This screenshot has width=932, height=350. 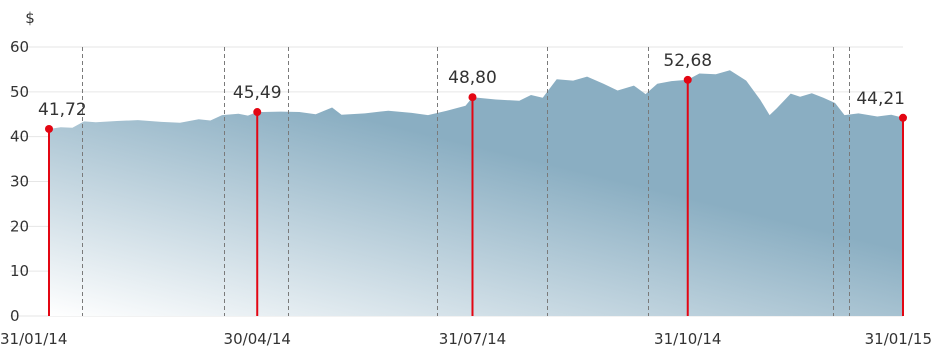 What do you see at coordinates (257, 339) in the screenshot?
I see `x-tick-label: 30/04/14` at bounding box center [257, 339].